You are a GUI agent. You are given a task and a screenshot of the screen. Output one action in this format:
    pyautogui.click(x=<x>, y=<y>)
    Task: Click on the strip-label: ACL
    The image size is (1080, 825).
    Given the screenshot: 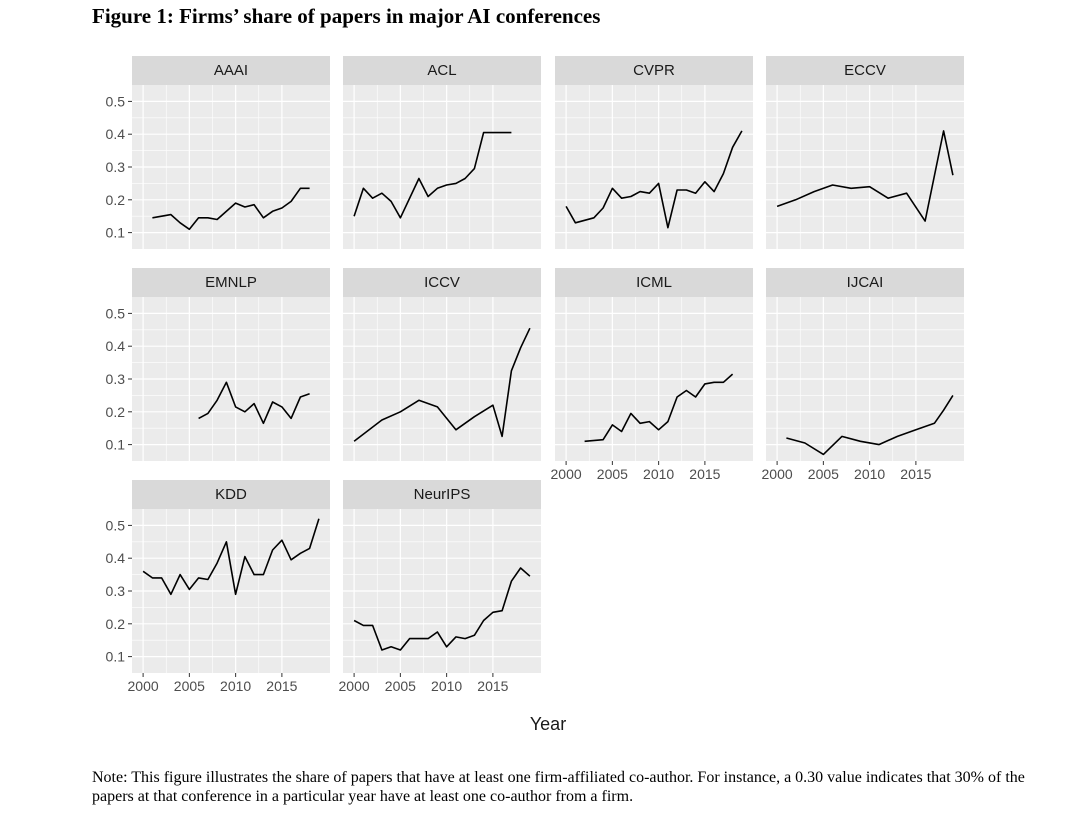 What is the action you would take?
    pyautogui.click(x=441, y=70)
    